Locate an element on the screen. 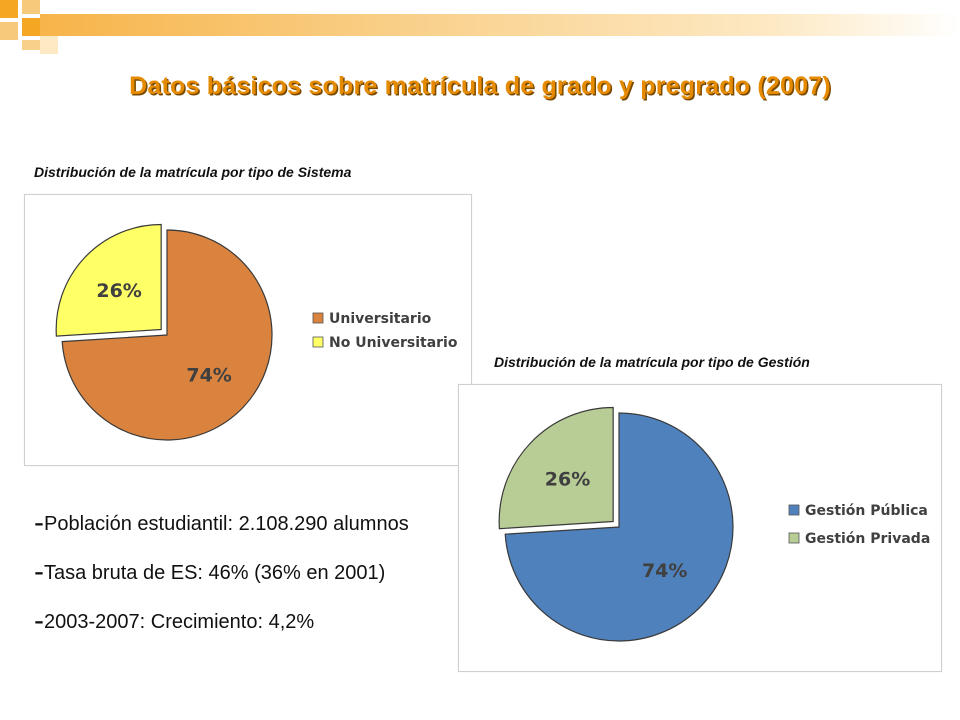 The height and width of the screenshot is (720, 960). legend-label-2: Gestión Privada is located at coordinates (867, 539).